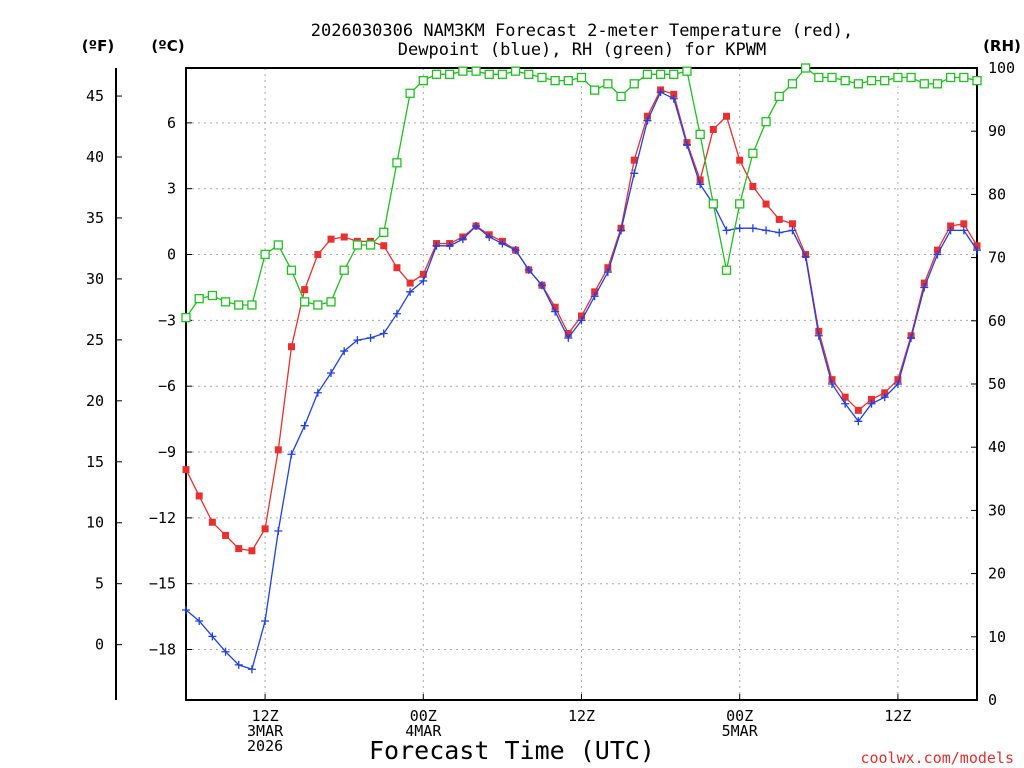 The image size is (1024, 768). I want to click on time-tick-label: 12Z, so click(265, 716).